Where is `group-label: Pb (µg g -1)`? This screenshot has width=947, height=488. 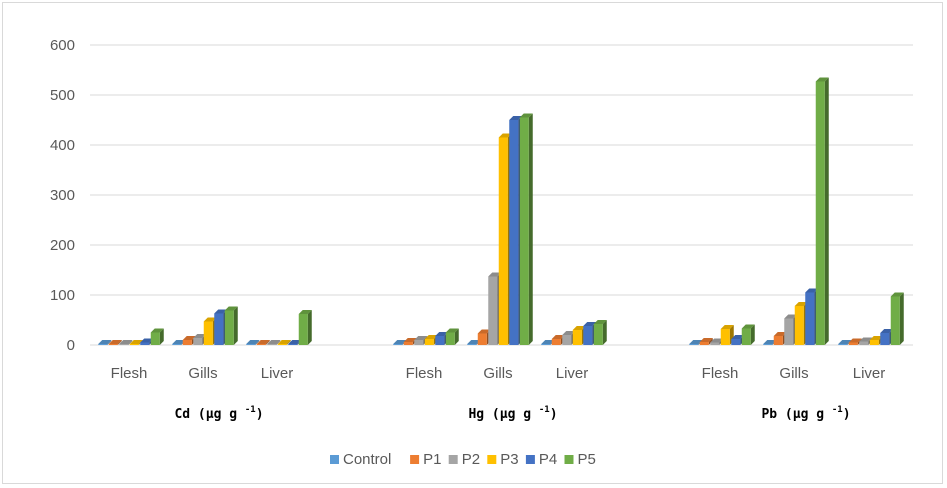
group-label: Pb (µg g -1) is located at coordinates (805, 413).